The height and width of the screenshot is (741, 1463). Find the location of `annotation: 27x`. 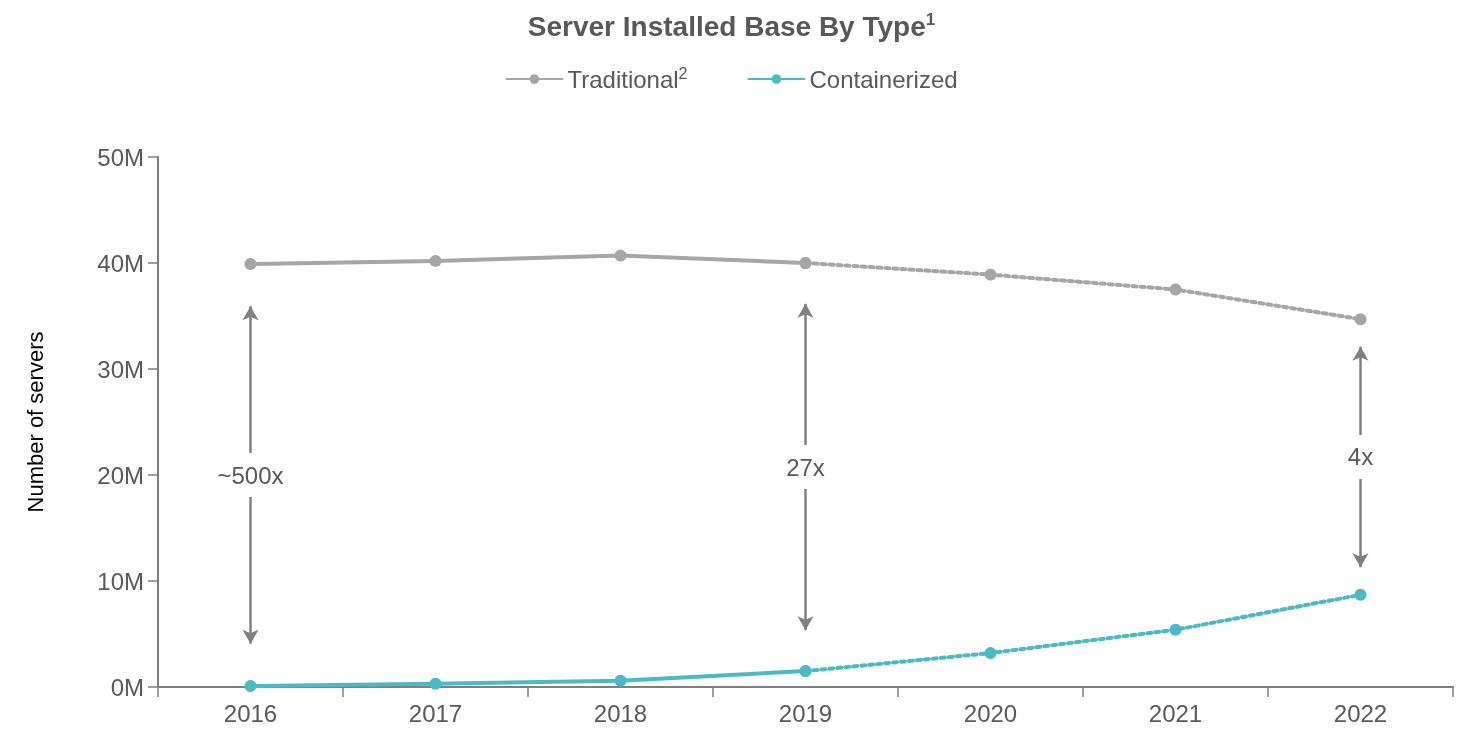

annotation: 27x is located at coordinates (805, 467).